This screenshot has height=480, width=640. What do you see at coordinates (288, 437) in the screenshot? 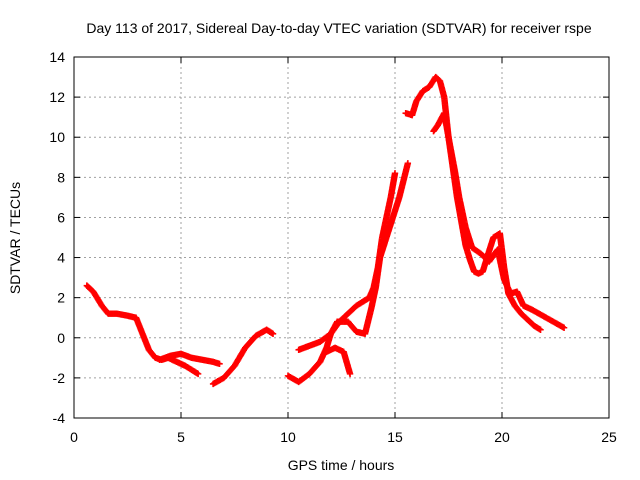
I see `x-tick-label: 10` at bounding box center [288, 437].